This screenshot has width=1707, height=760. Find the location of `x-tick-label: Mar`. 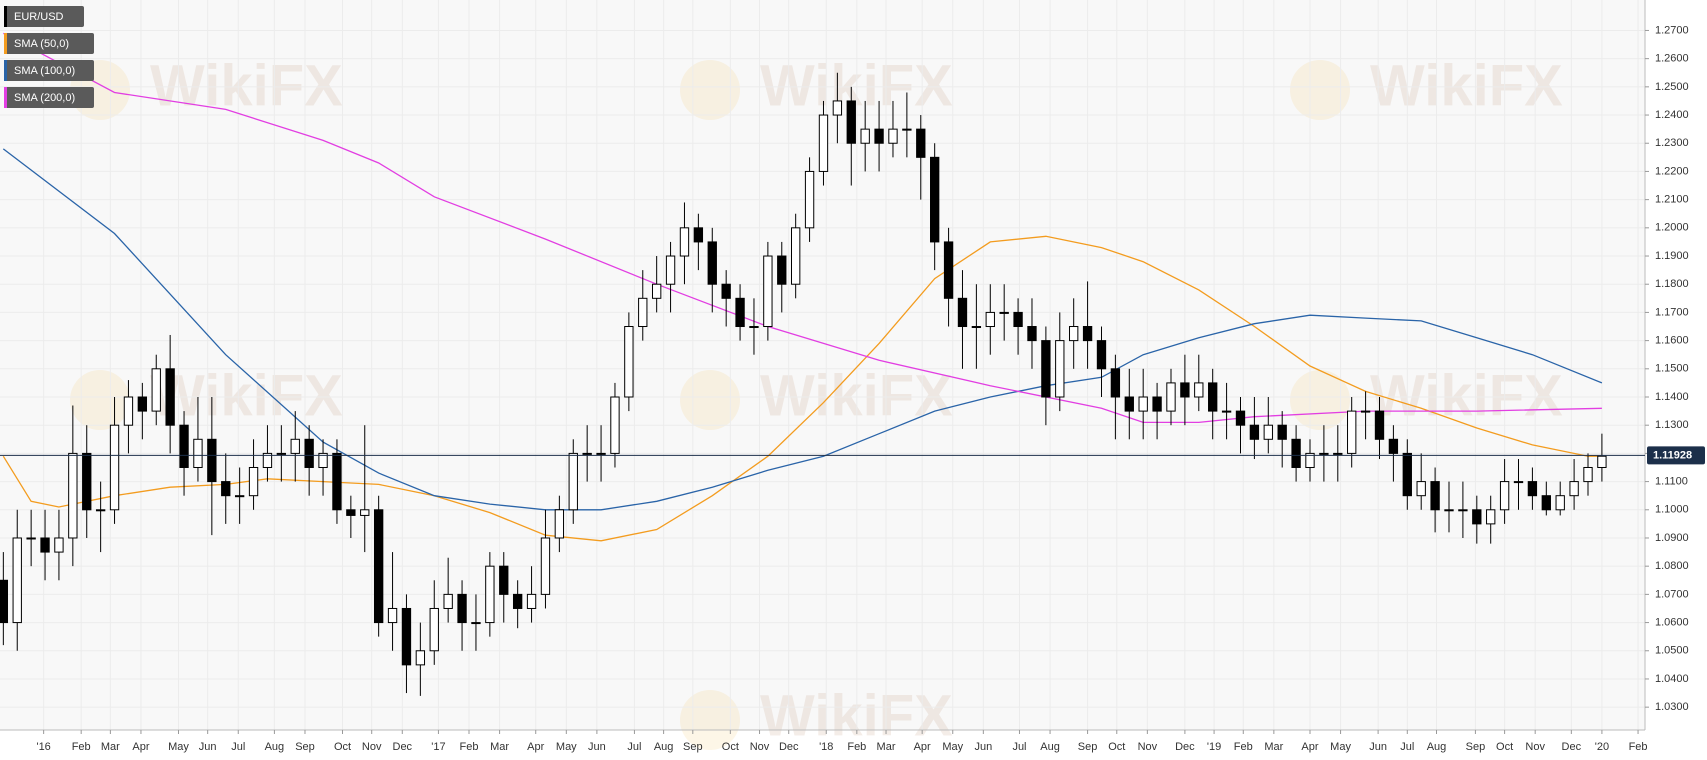

x-tick-label: Mar is located at coordinates (1273, 747).